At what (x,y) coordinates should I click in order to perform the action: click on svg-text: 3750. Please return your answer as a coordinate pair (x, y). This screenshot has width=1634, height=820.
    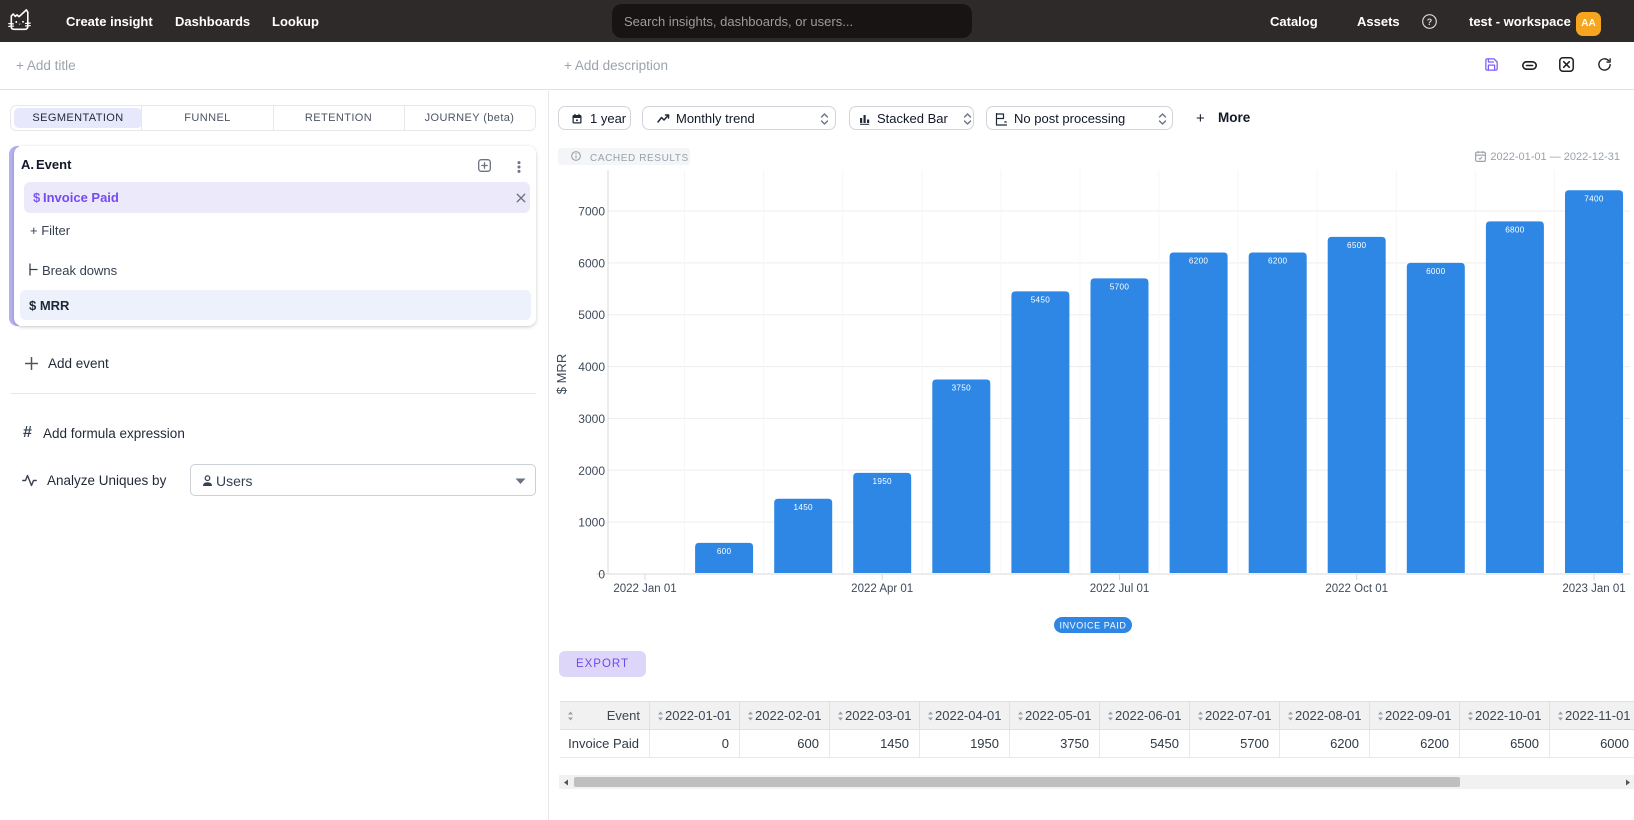
    Looking at the image, I should click on (962, 388).